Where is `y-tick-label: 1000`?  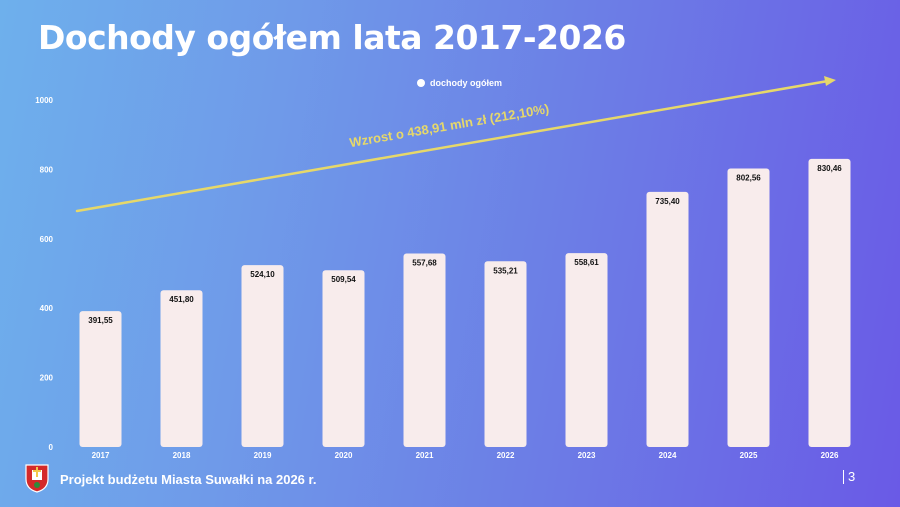 y-tick-label: 1000 is located at coordinates (44, 100).